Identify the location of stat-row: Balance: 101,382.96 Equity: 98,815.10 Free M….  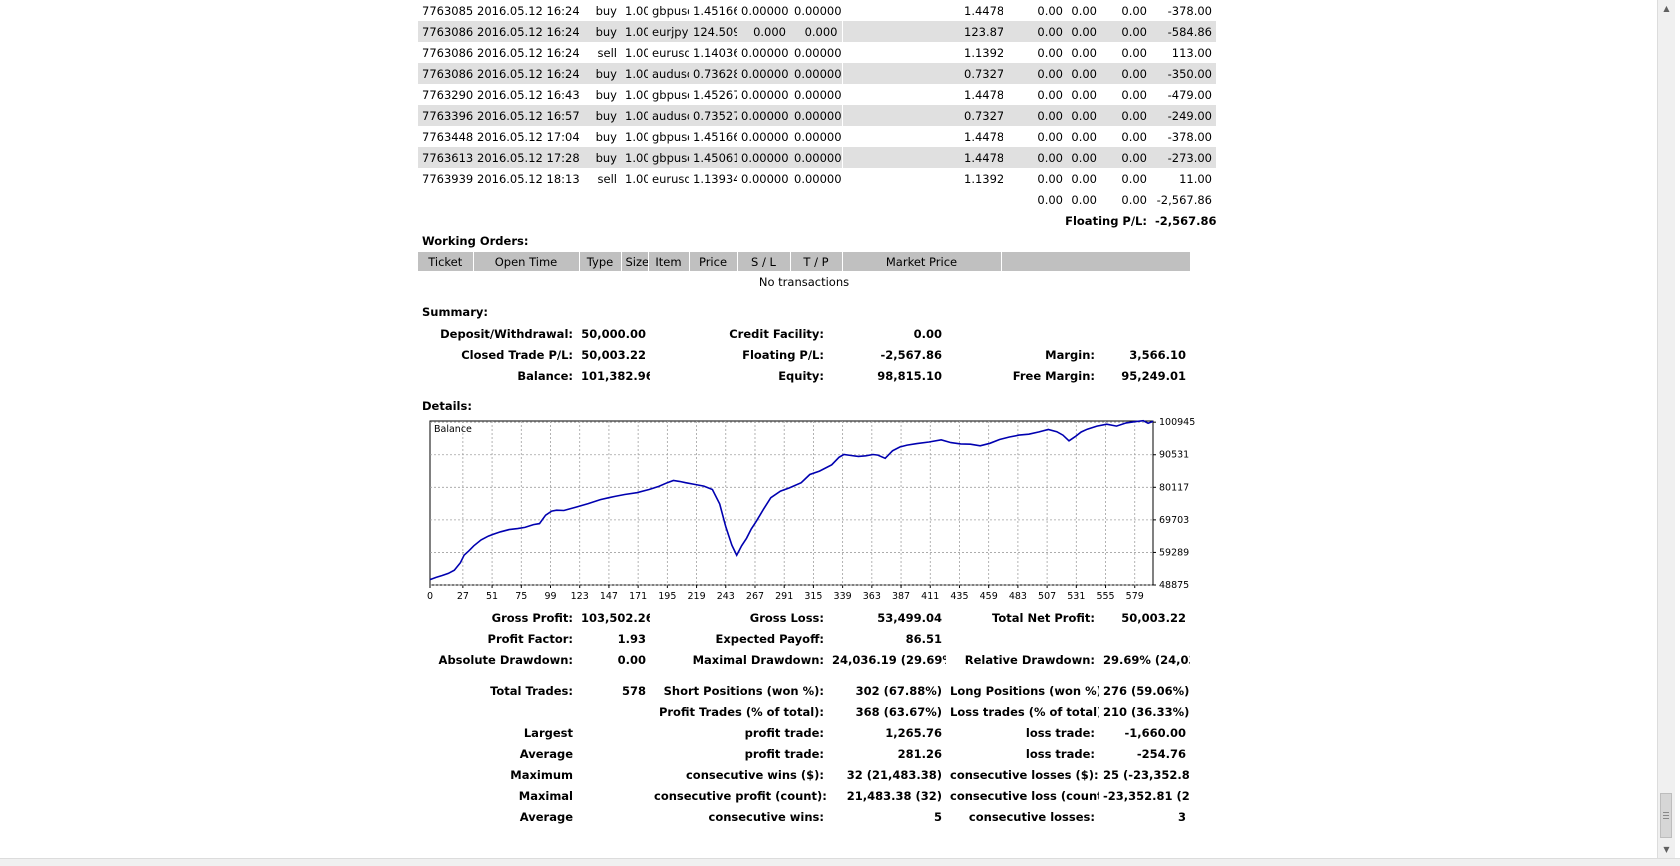
(804, 375).